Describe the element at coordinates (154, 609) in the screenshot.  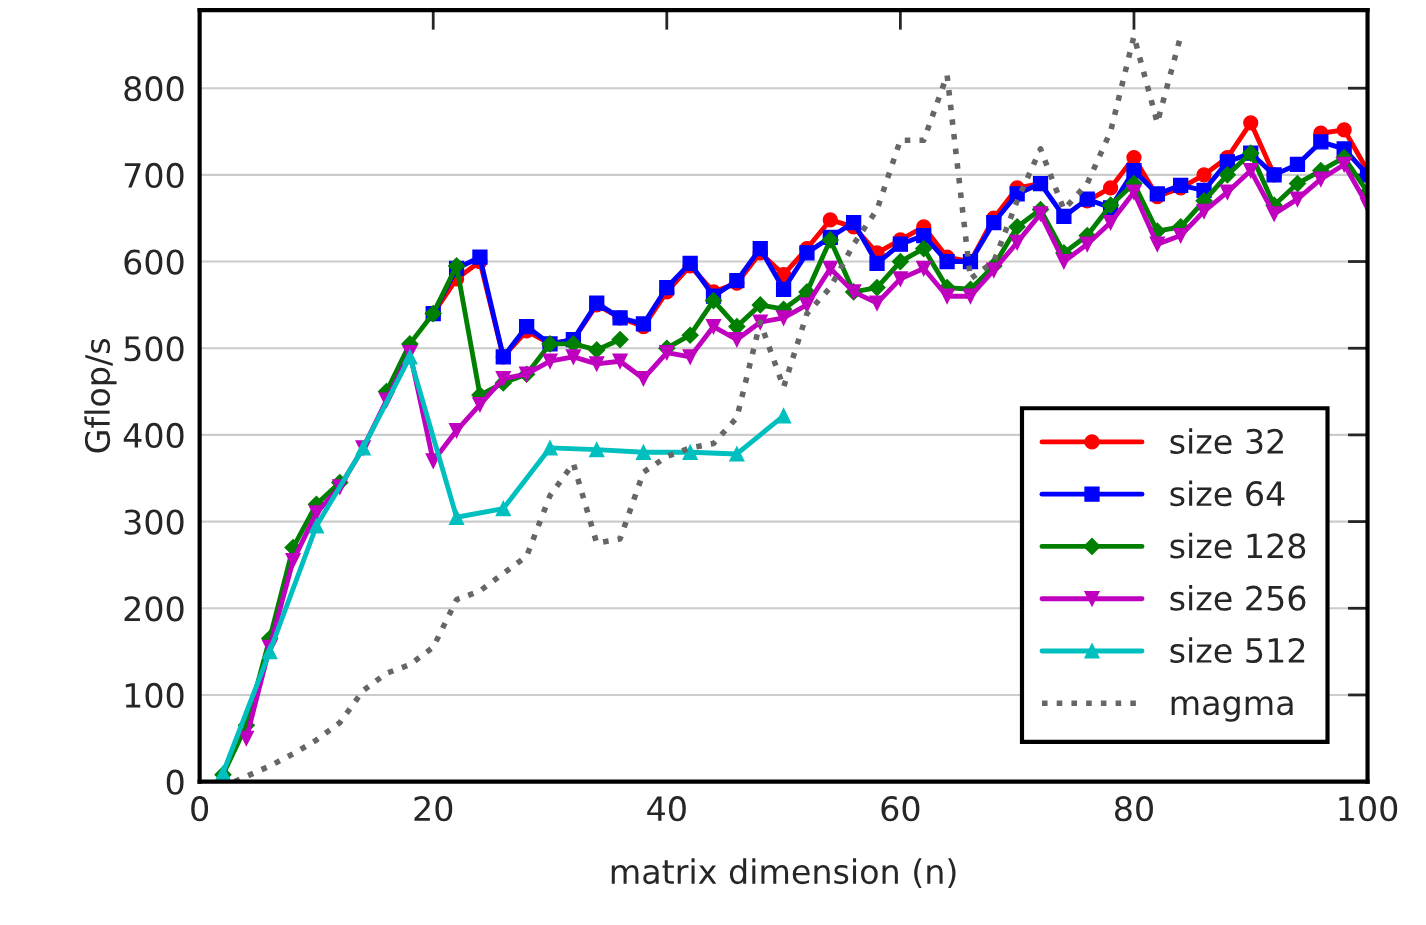
I see `y-tick-label: 200` at that location.